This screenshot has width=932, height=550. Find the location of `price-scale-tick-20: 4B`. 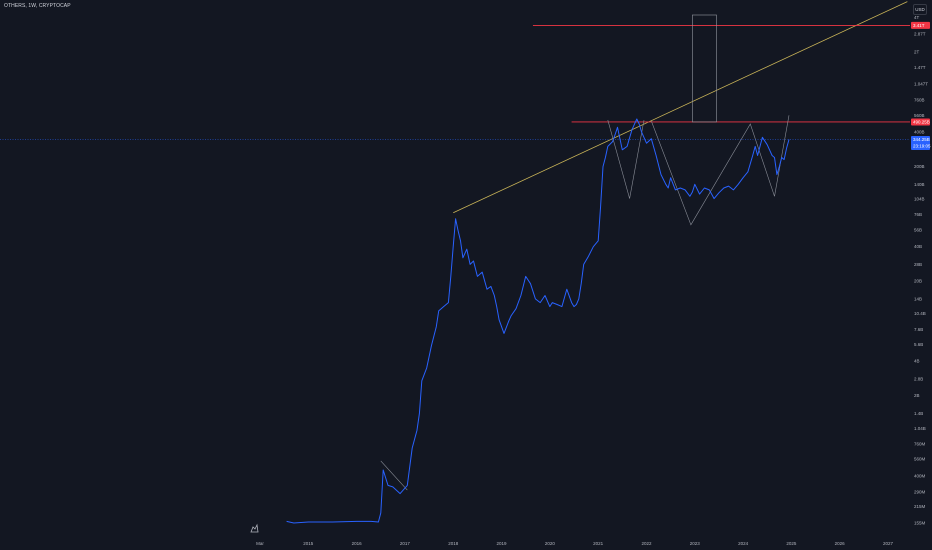

price-scale-tick-20: 4B is located at coordinates (917, 361).